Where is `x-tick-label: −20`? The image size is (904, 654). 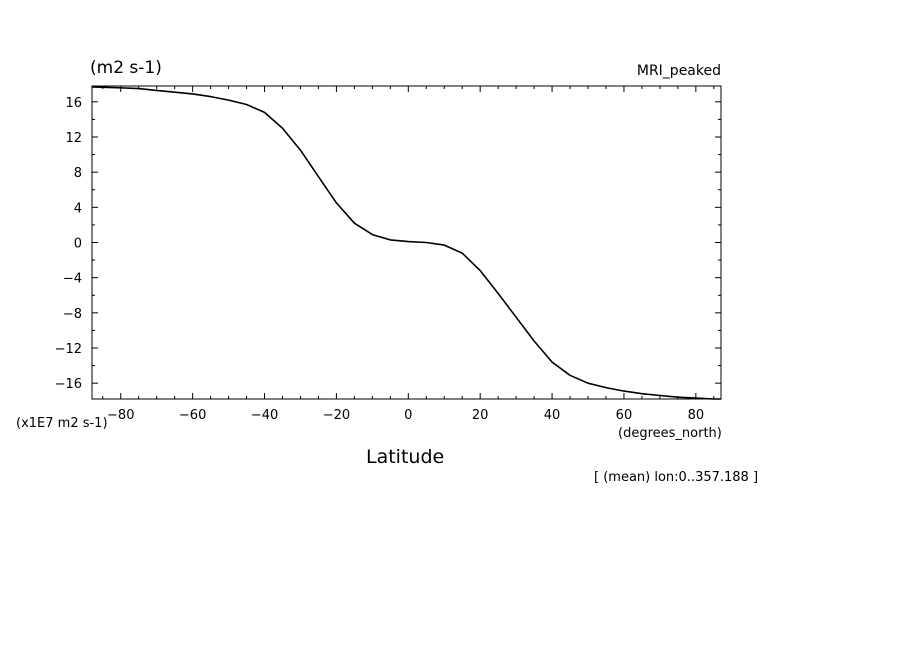
x-tick-label: −20 is located at coordinates (336, 415).